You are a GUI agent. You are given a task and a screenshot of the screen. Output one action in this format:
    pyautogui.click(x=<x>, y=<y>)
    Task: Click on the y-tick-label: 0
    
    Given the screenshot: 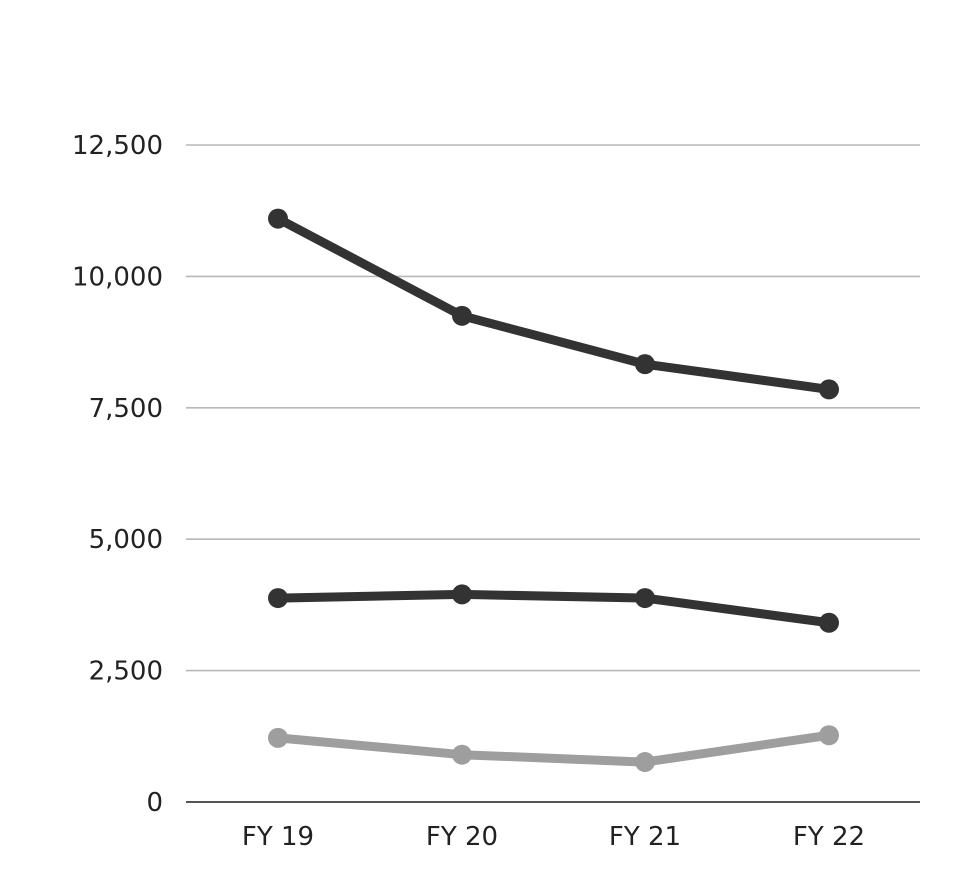 What is the action you would take?
    pyautogui.click(x=154, y=803)
    